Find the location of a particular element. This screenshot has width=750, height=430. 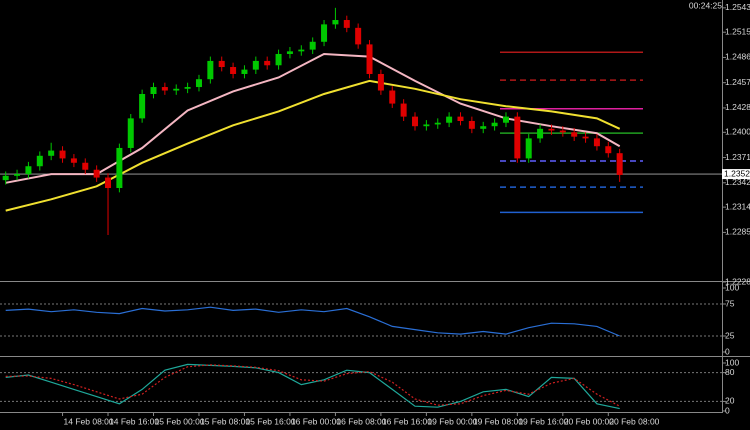

x-tick-label: 14 Feb 08:00 is located at coordinates (89, 421).